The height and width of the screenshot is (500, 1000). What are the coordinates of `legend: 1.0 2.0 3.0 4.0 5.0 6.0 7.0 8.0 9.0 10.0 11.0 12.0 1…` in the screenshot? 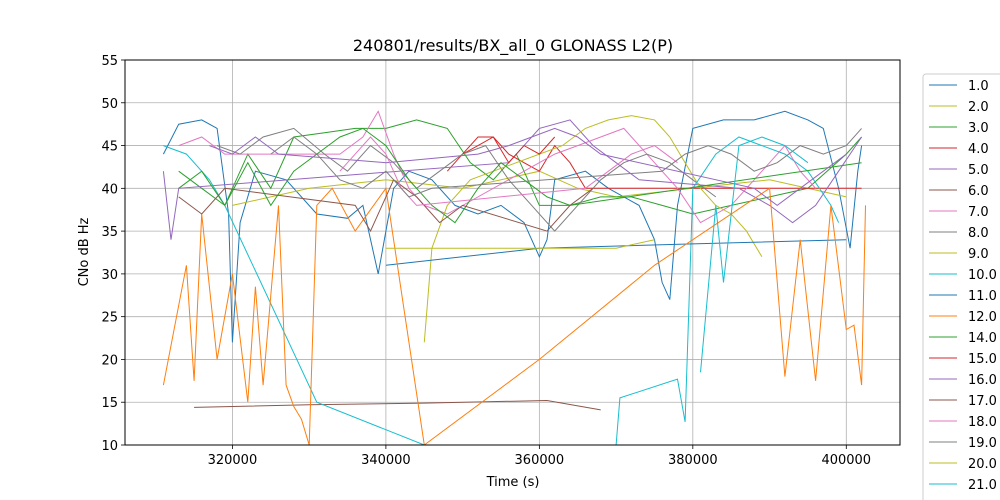 It's located at (961, 286).